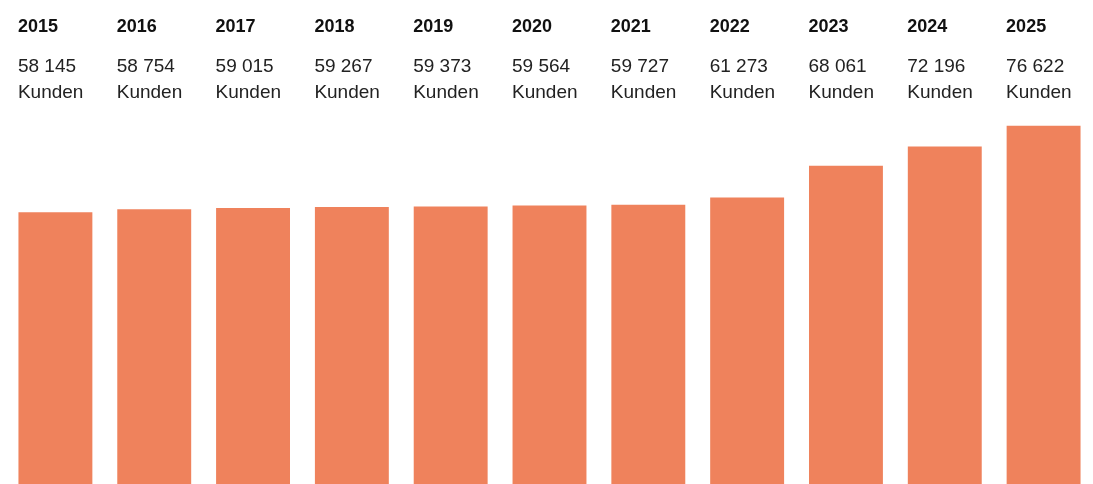 The height and width of the screenshot is (484, 1093). What do you see at coordinates (248, 78) in the screenshot?
I see `data-label: 59 015 Kunden` at bounding box center [248, 78].